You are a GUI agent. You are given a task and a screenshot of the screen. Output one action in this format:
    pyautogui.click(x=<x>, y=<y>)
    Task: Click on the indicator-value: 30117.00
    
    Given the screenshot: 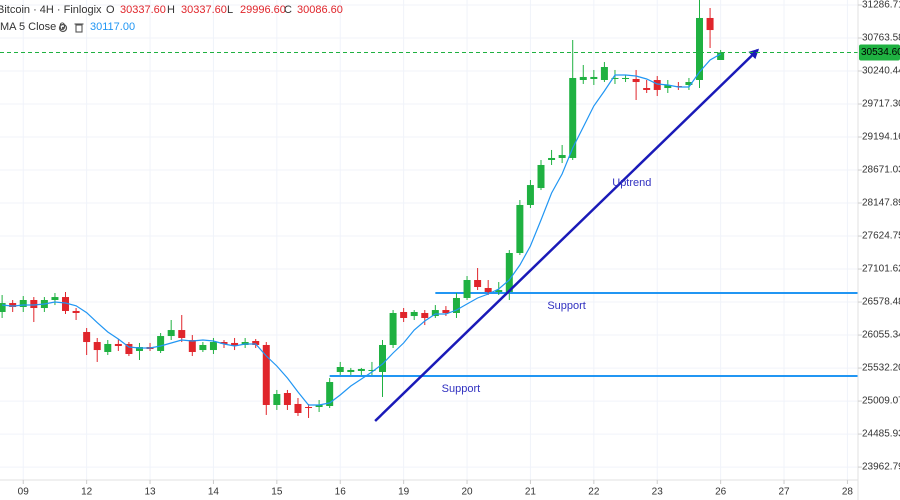 What is the action you would take?
    pyautogui.click(x=112, y=27)
    